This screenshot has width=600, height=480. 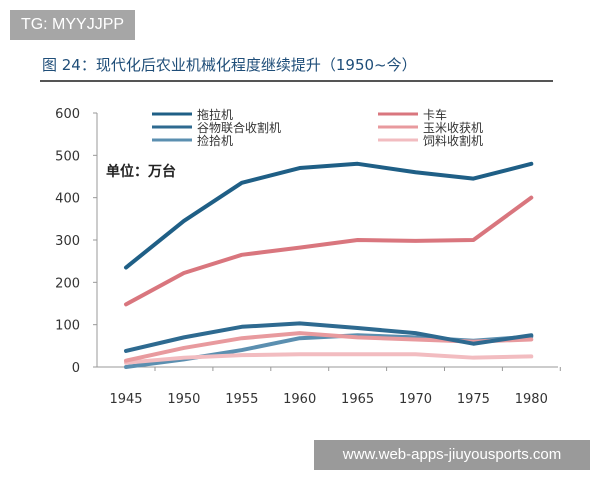 I want to click on x-tick-label: 1980, so click(x=531, y=399).